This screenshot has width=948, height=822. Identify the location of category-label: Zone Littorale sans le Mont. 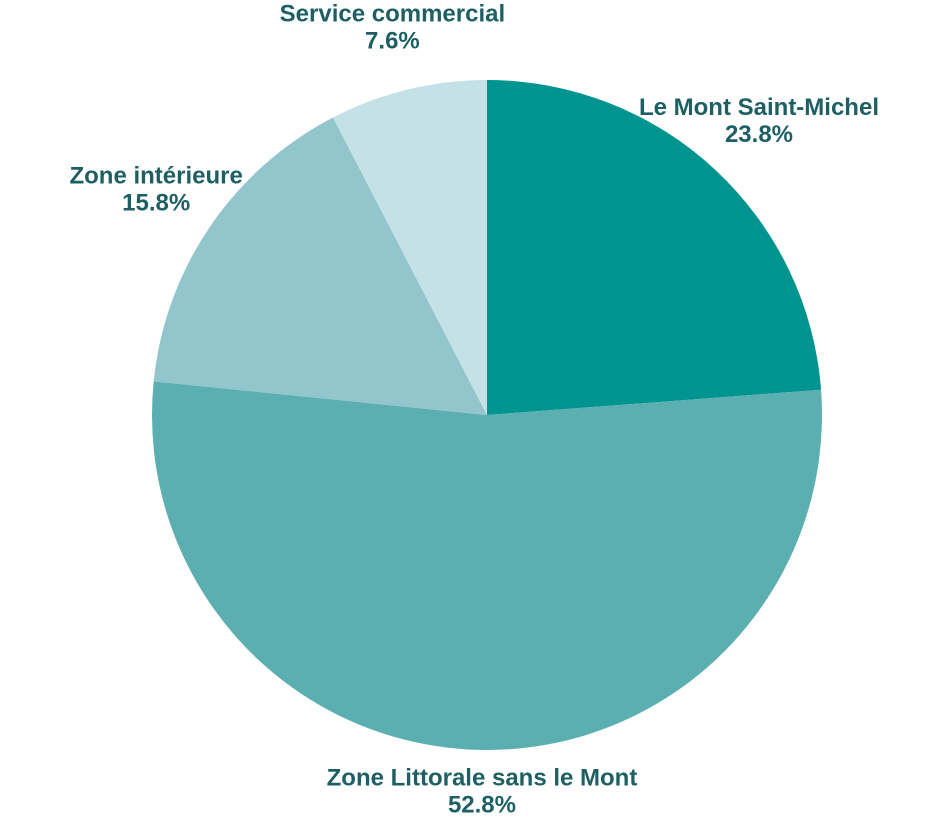
(482, 777).